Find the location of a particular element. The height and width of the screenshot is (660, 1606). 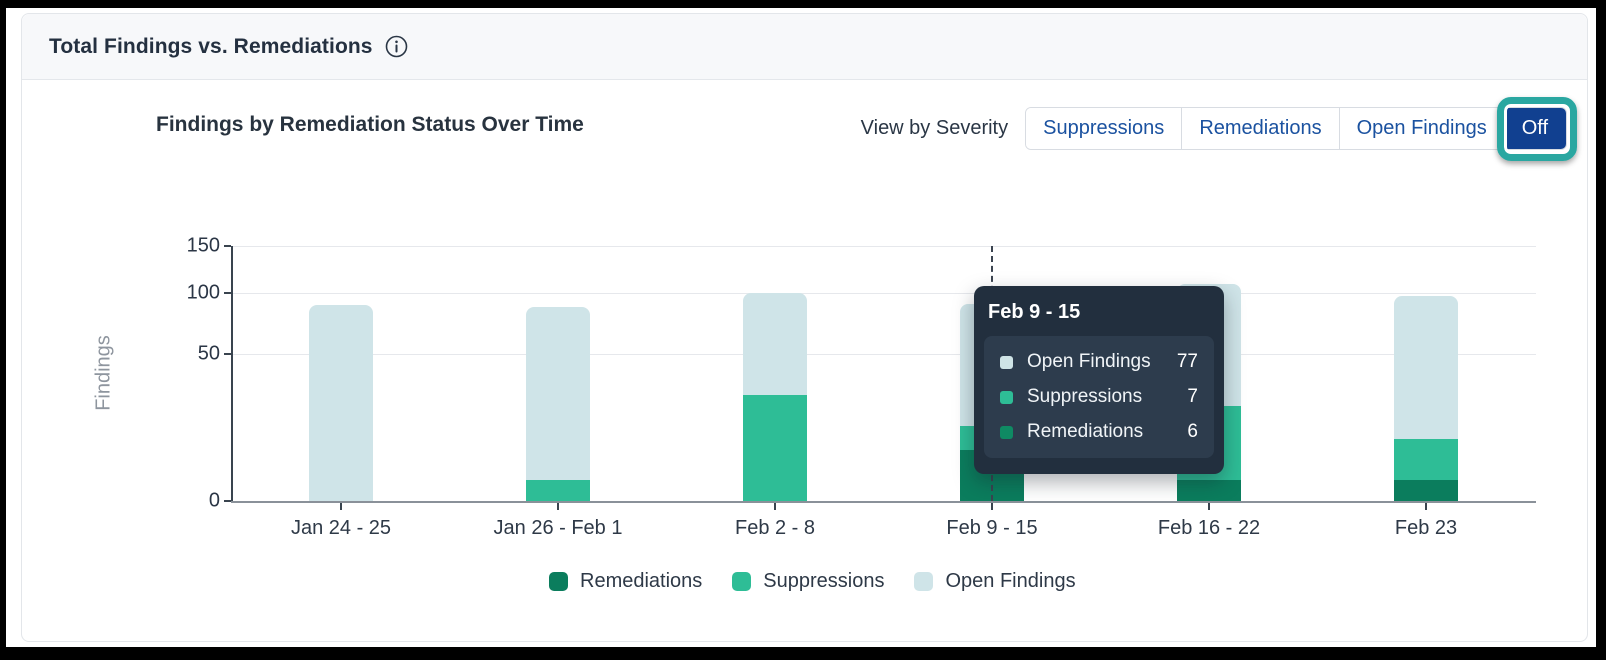

info-icon is located at coordinates (396, 46).